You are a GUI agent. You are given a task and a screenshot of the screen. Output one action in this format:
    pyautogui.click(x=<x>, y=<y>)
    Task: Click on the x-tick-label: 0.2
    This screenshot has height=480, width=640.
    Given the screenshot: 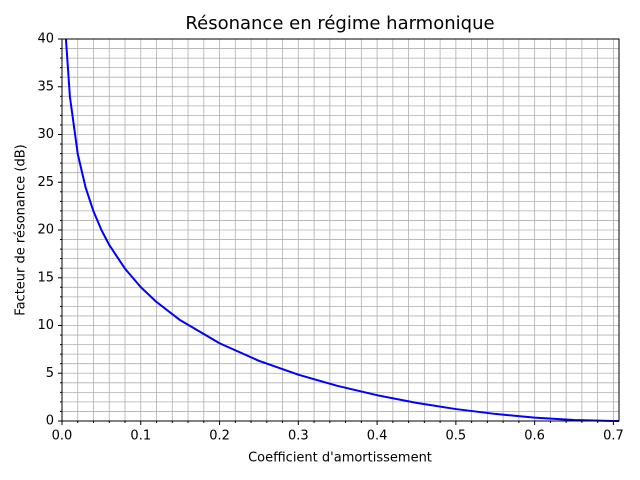 What is the action you would take?
    pyautogui.click(x=219, y=436)
    